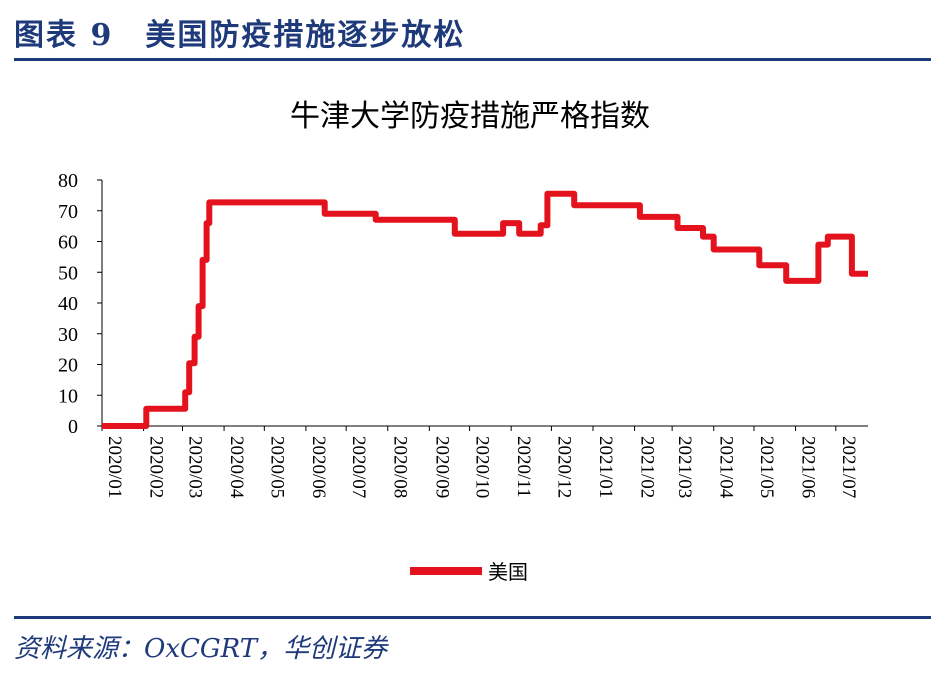 Image resolution: width=947 pixels, height=683 pixels. I want to click on x-tick-label: 2020/10, so click(482, 467).